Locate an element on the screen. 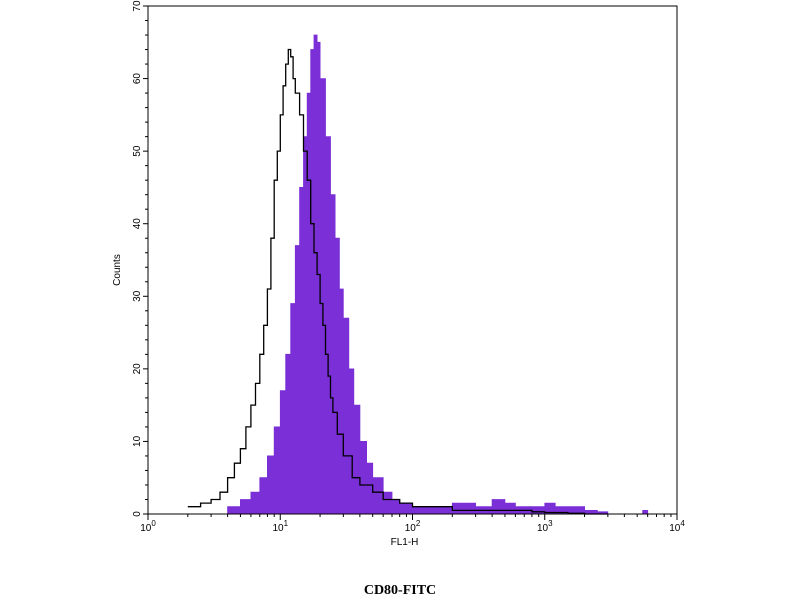 This screenshot has height=600, width=800. x-tick-label: 10⁰ is located at coordinates (148, 526).